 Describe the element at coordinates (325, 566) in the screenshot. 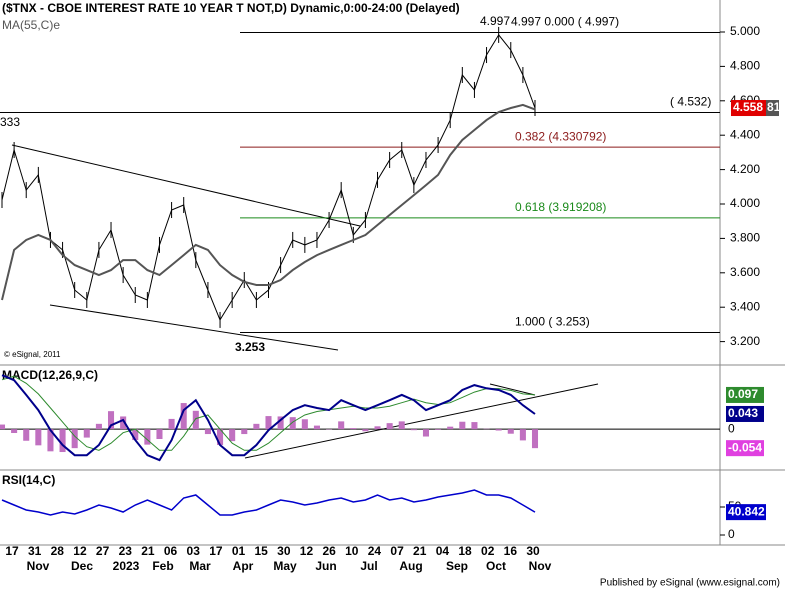

I see `month-label: Jun` at that location.